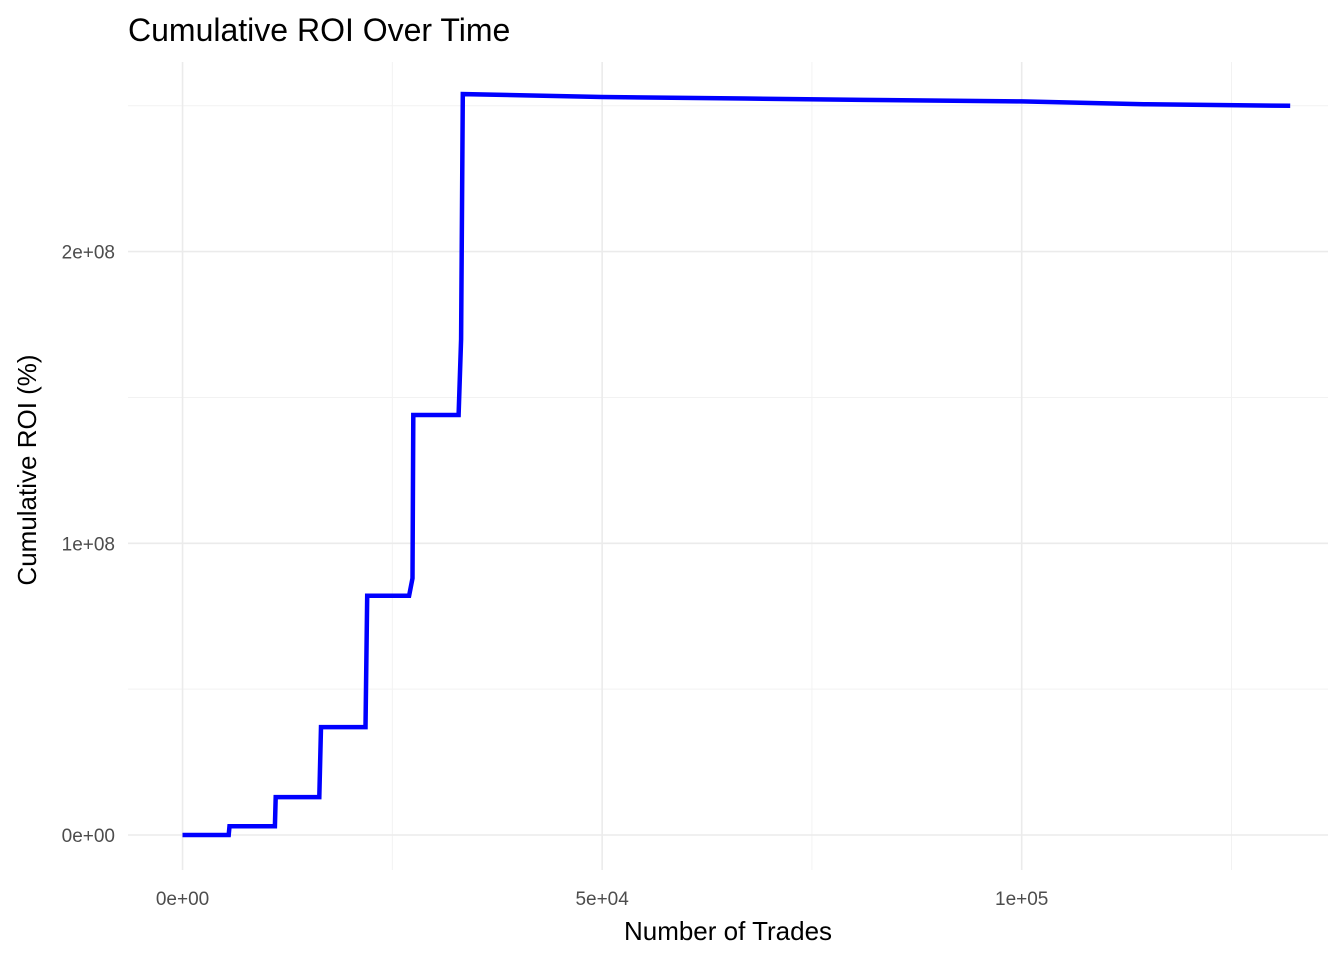 This screenshot has height=960, width=1344. What do you see at coordinates (27, 469) in the screenshot?
I see `y-axis-title: Cumulative ROI (%)` at bounding box center [27, 469].